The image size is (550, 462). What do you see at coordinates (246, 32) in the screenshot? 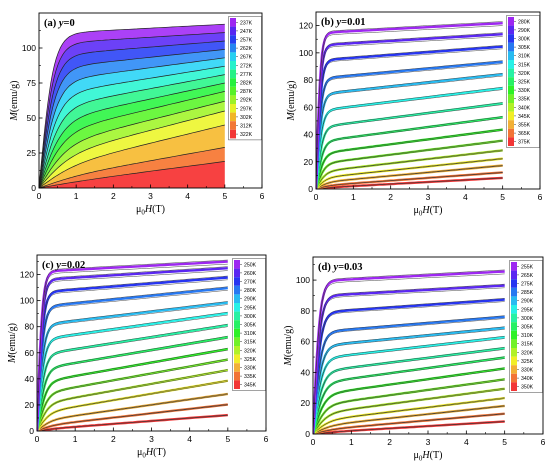
I see `legend-label: 247K` at bounding box center [246, 32].